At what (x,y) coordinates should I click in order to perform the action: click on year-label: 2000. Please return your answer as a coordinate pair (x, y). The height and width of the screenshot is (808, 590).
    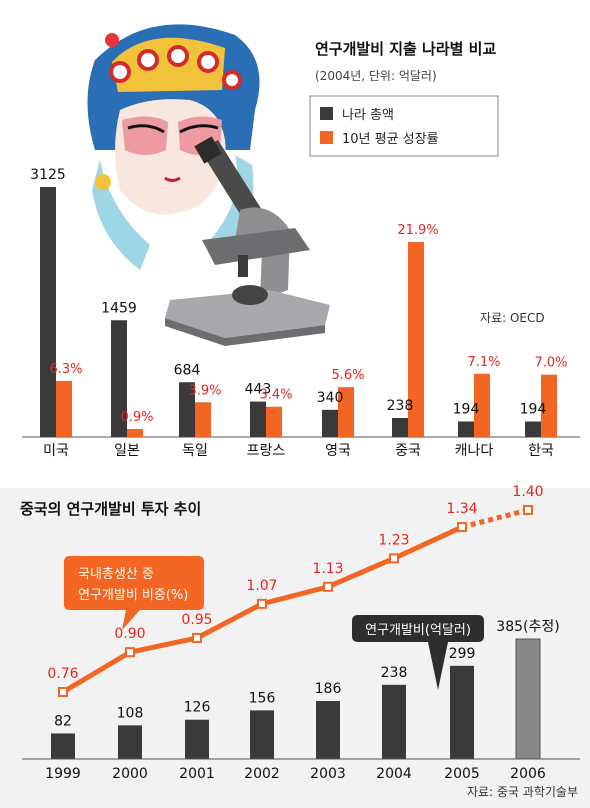
    Looking at the image, I should click on (130, 774).